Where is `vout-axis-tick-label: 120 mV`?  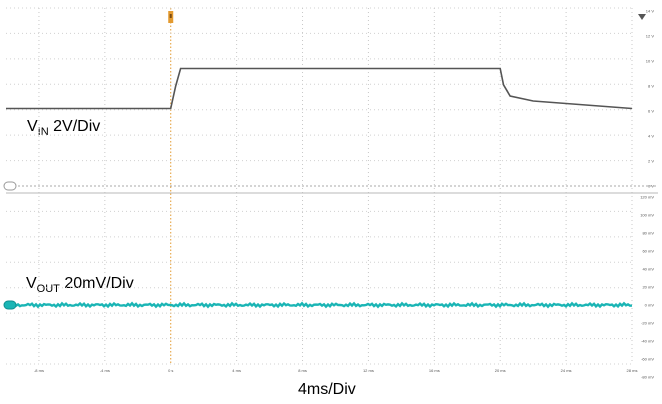 vout-axis-tick-label: 120 mV is located at coordinates (647, 197).